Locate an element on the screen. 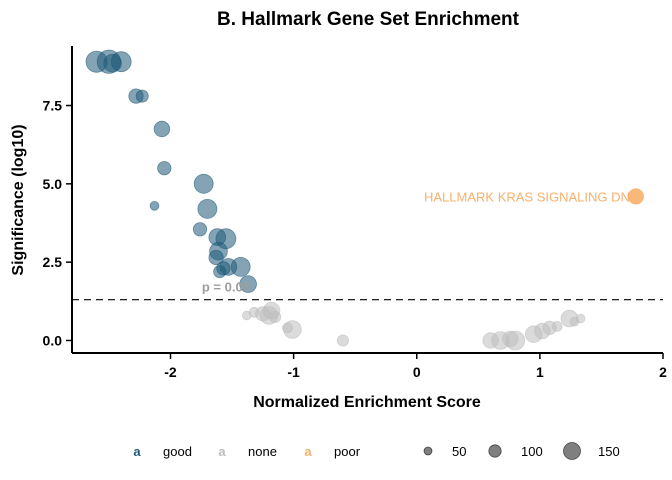 The width and height of the screenshot is (672, 480). x-tick-label-1: -1 is located at coordinates (293, 372).